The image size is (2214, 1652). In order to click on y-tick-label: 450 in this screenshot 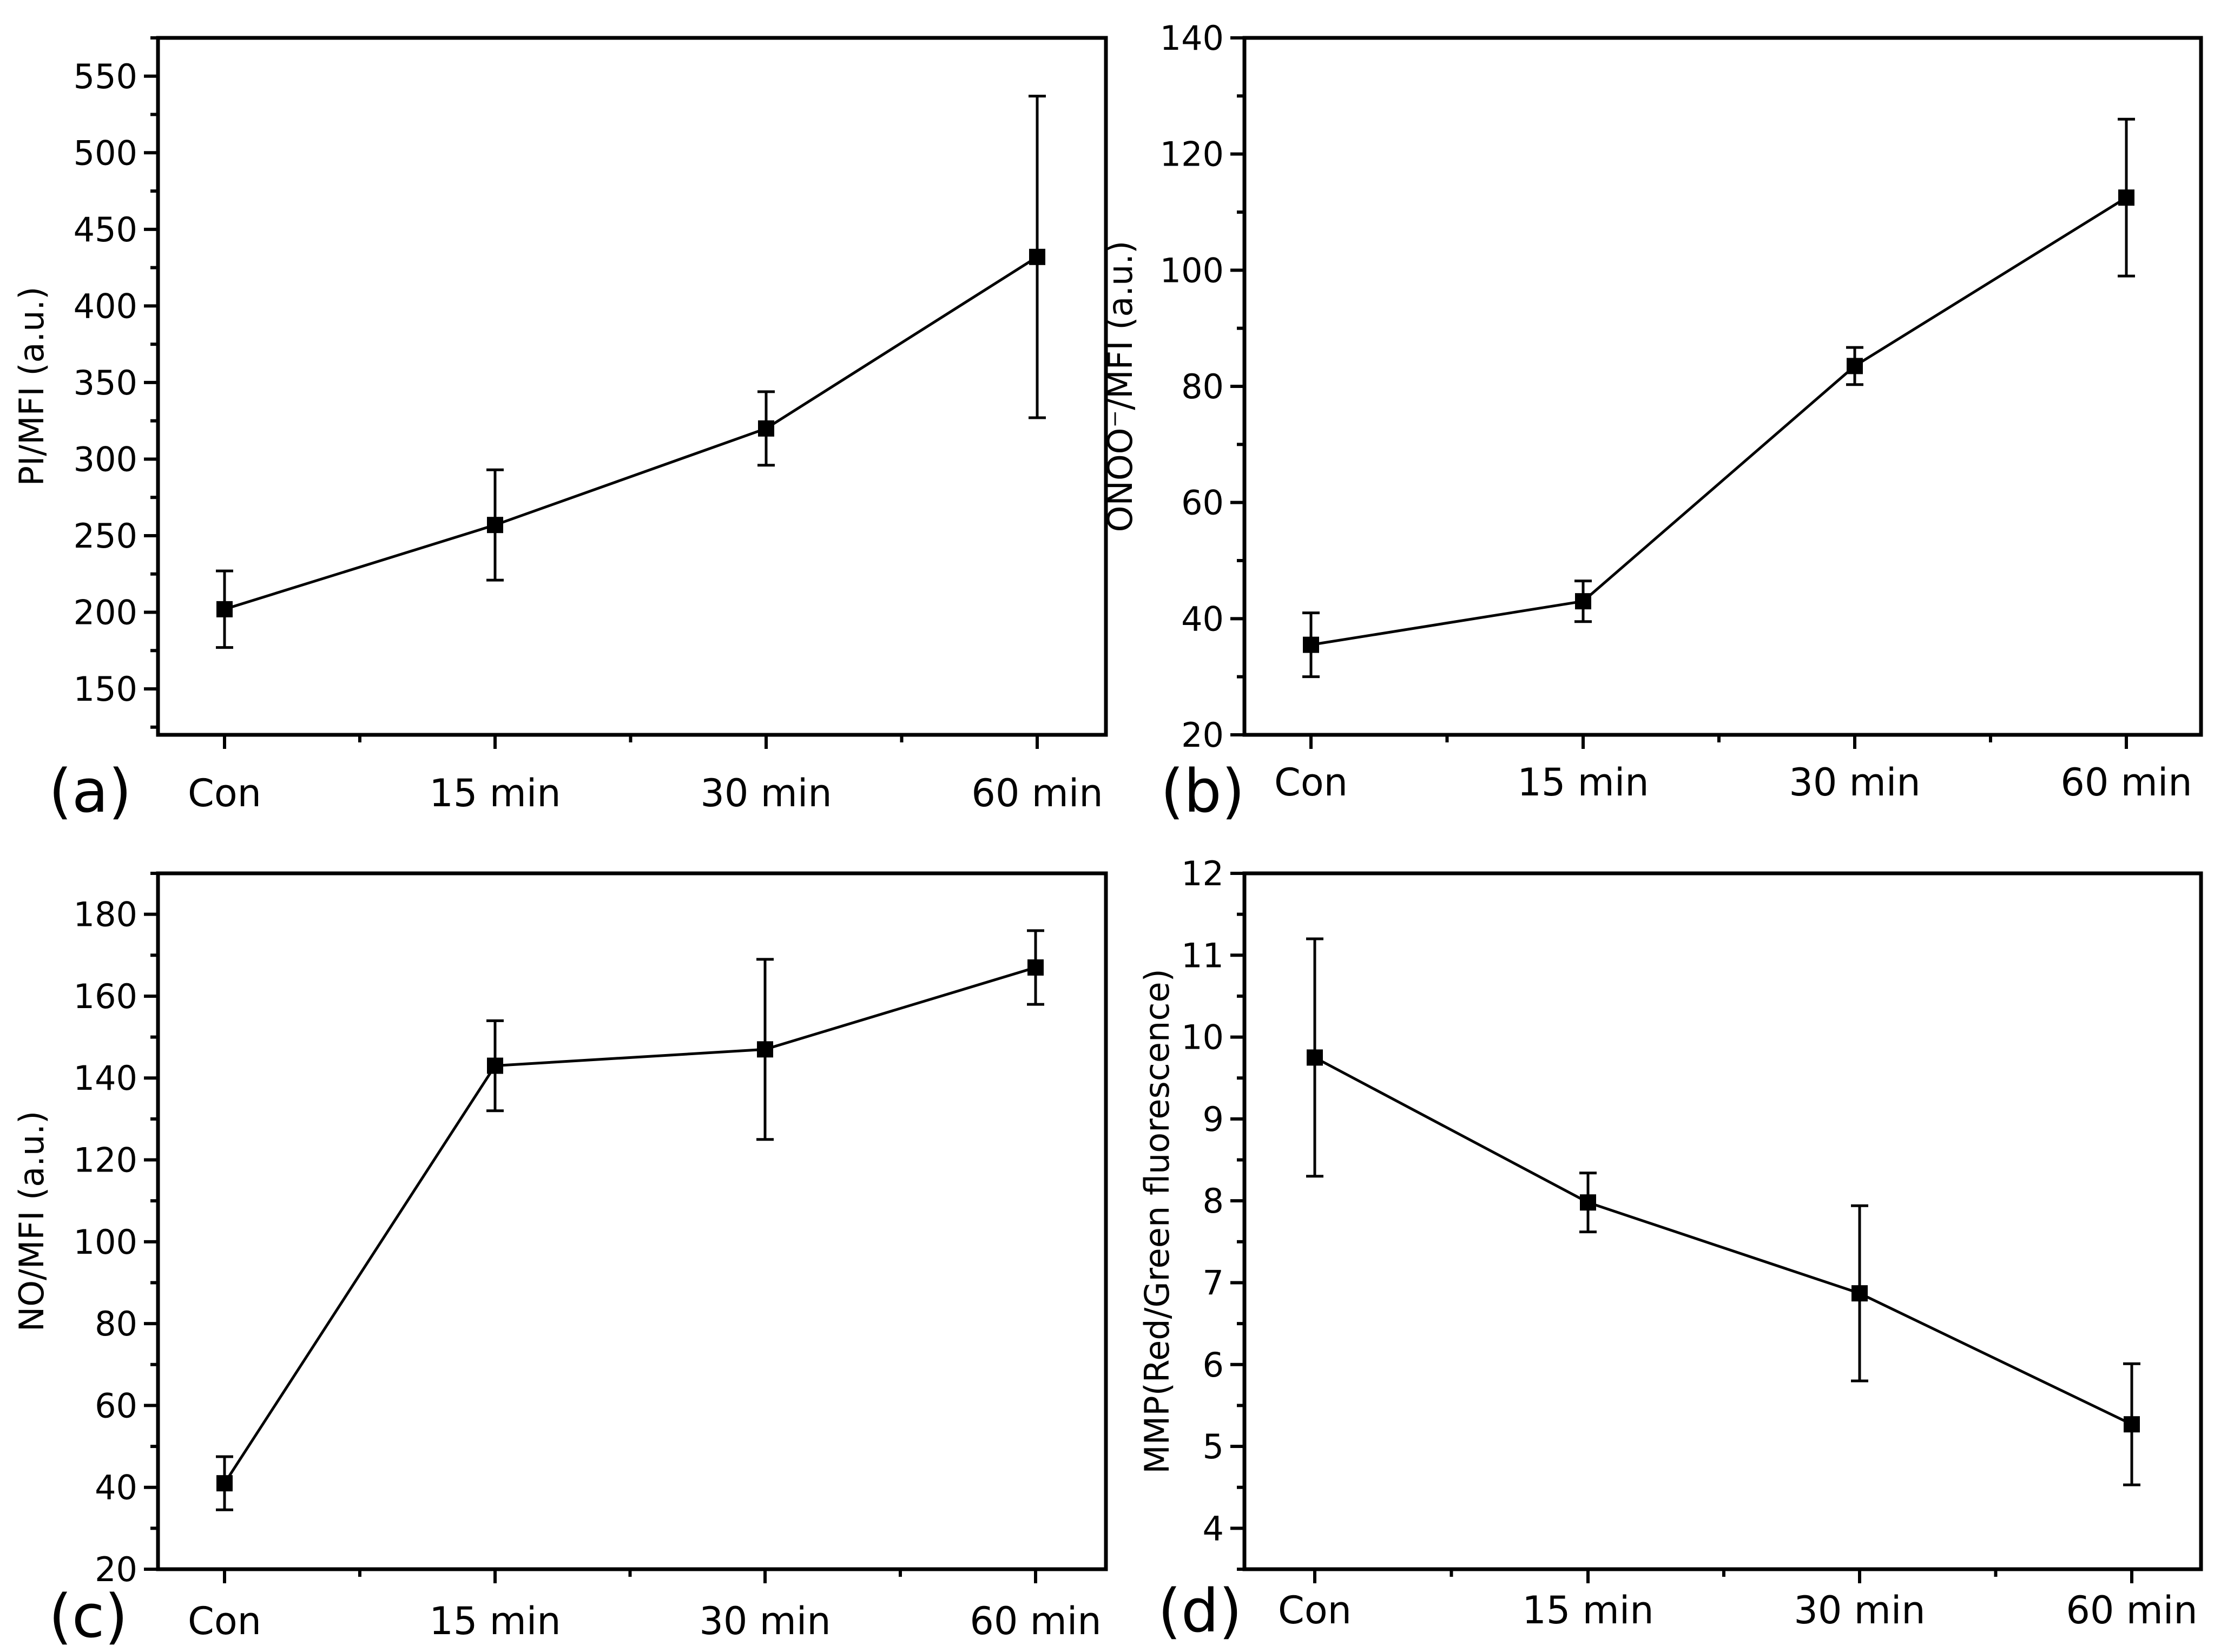, I will do `click(105, 229)`.